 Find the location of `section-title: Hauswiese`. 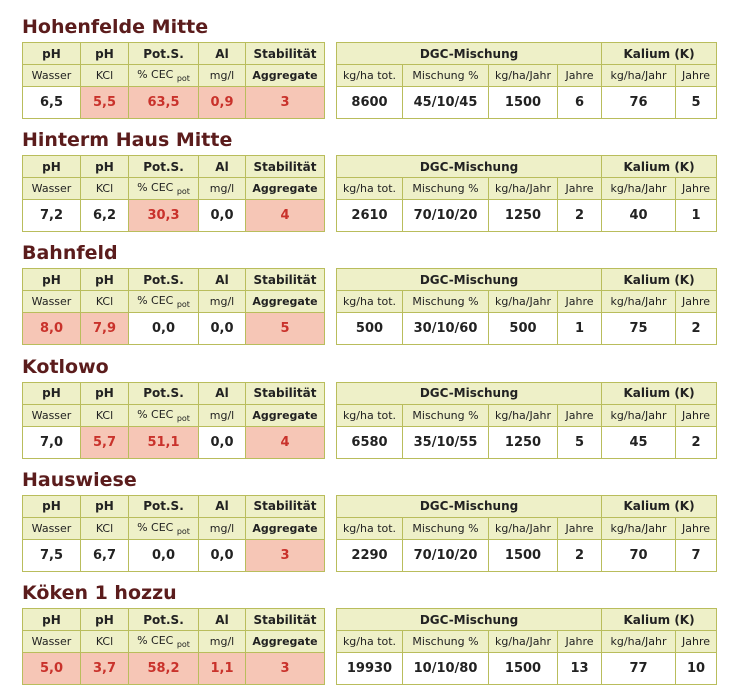

section-title: Hauswiese is located at coordinates (79, 479).